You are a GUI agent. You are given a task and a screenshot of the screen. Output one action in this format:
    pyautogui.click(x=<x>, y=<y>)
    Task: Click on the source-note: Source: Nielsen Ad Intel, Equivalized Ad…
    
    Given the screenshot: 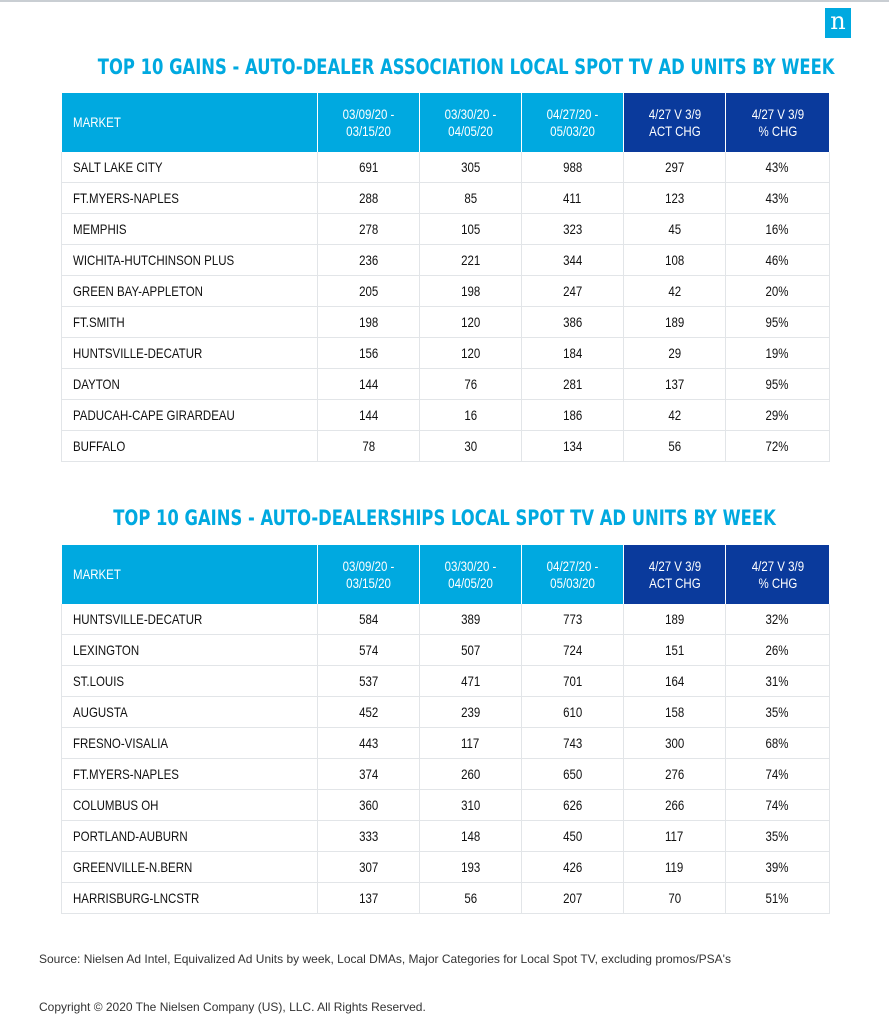 What is the action you would take?
    pyautogui.click(x=385, y=959)
    